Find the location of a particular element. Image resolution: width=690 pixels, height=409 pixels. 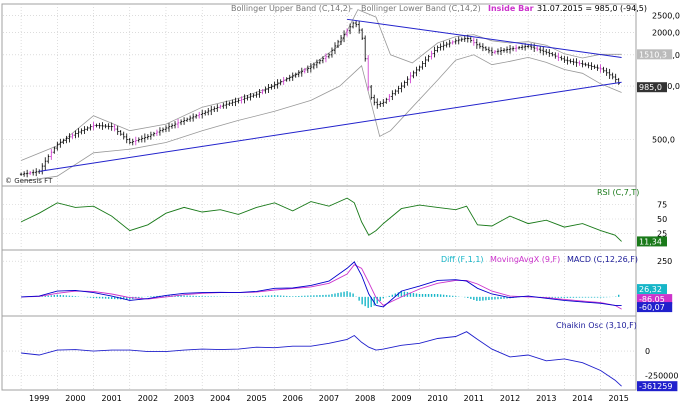

rsi-value-label-box is located at coordinates (652, 241).